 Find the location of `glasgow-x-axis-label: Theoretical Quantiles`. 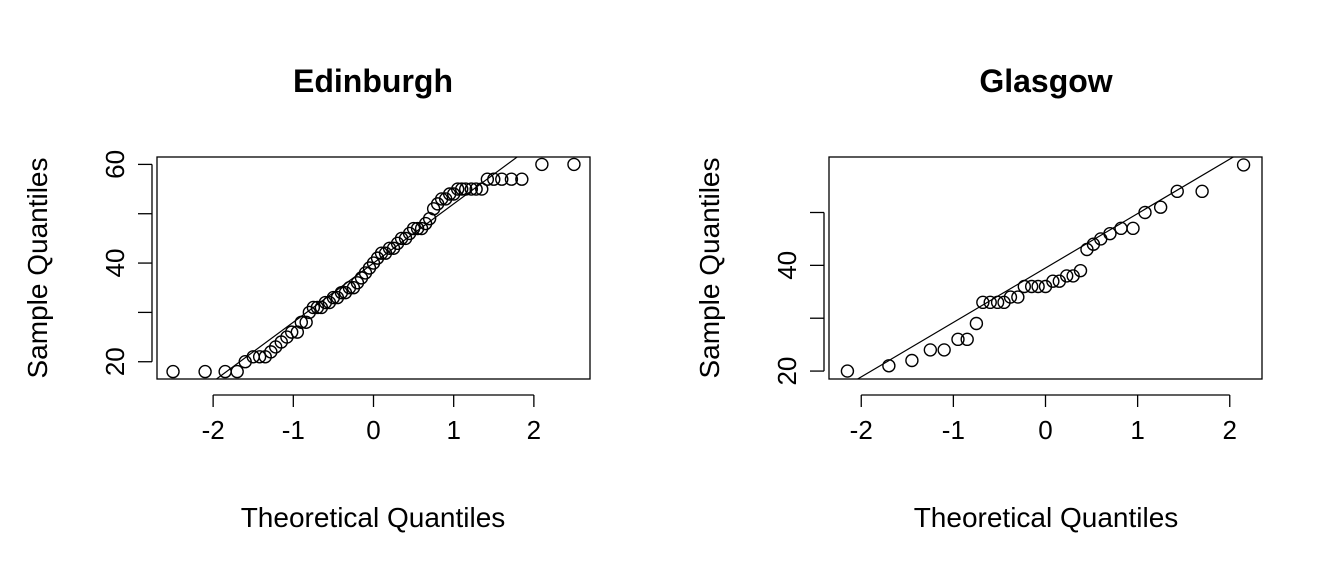

glasgow-x-axis-label: Theoretical Quantiles is located at coordinates (1046, 517).